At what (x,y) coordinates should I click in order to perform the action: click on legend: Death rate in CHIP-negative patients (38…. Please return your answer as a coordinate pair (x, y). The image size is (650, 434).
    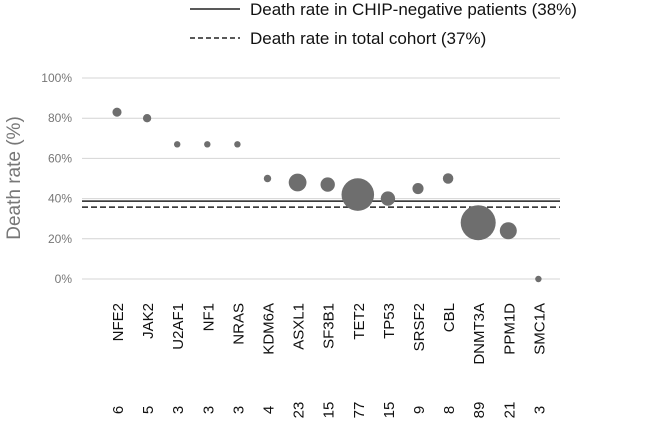
    Looking at the image, I should click on (383, 24).